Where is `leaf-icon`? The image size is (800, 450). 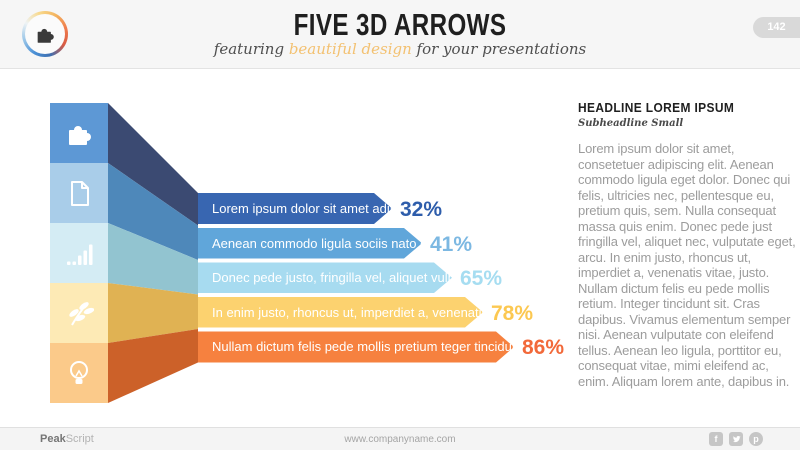 leaf-icon is located at coordinates (79, 313).